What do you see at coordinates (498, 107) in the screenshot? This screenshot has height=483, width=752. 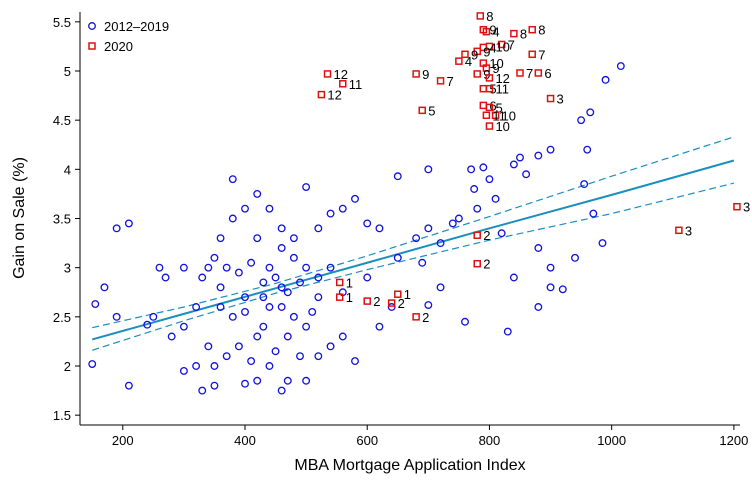 I see `point-label: 5` at bounding box center [498, 107].